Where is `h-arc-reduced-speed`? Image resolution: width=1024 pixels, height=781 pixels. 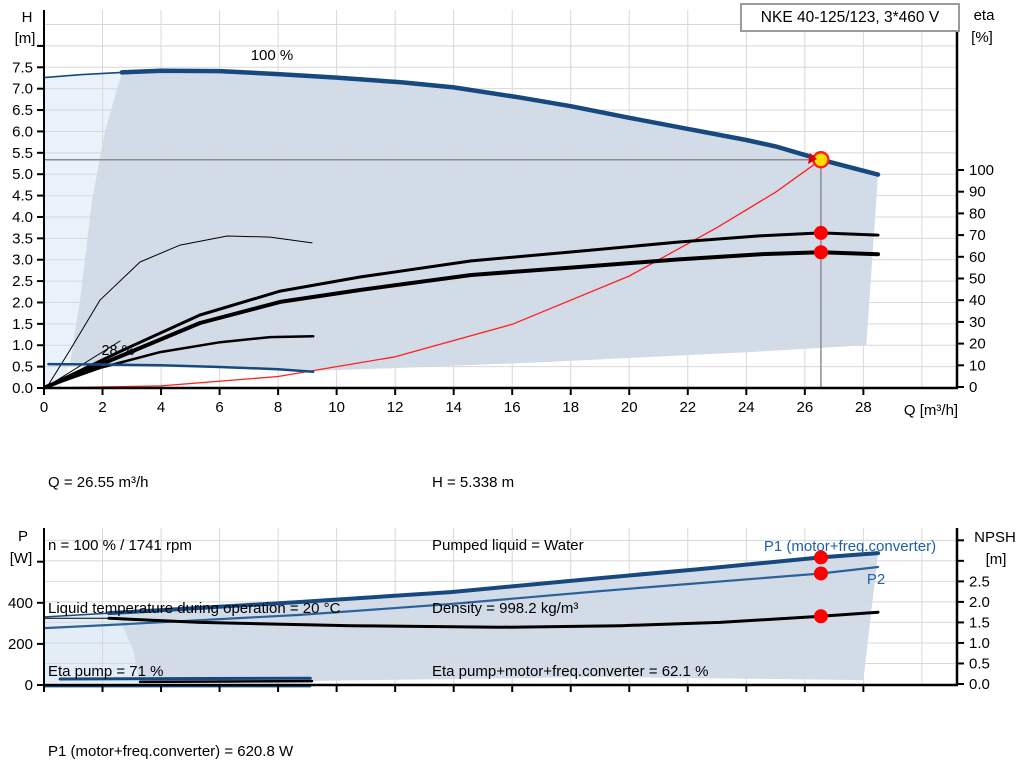 h-arc-reduced-speed is located at coordinates (179, 362).